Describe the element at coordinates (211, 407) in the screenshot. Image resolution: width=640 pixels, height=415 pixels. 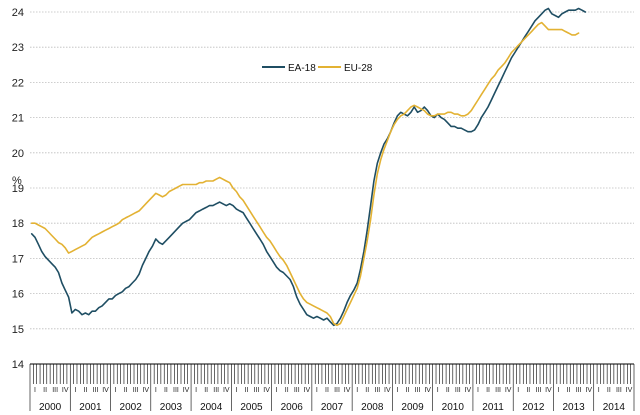
I see `x-tick-label: 2004` at that location.